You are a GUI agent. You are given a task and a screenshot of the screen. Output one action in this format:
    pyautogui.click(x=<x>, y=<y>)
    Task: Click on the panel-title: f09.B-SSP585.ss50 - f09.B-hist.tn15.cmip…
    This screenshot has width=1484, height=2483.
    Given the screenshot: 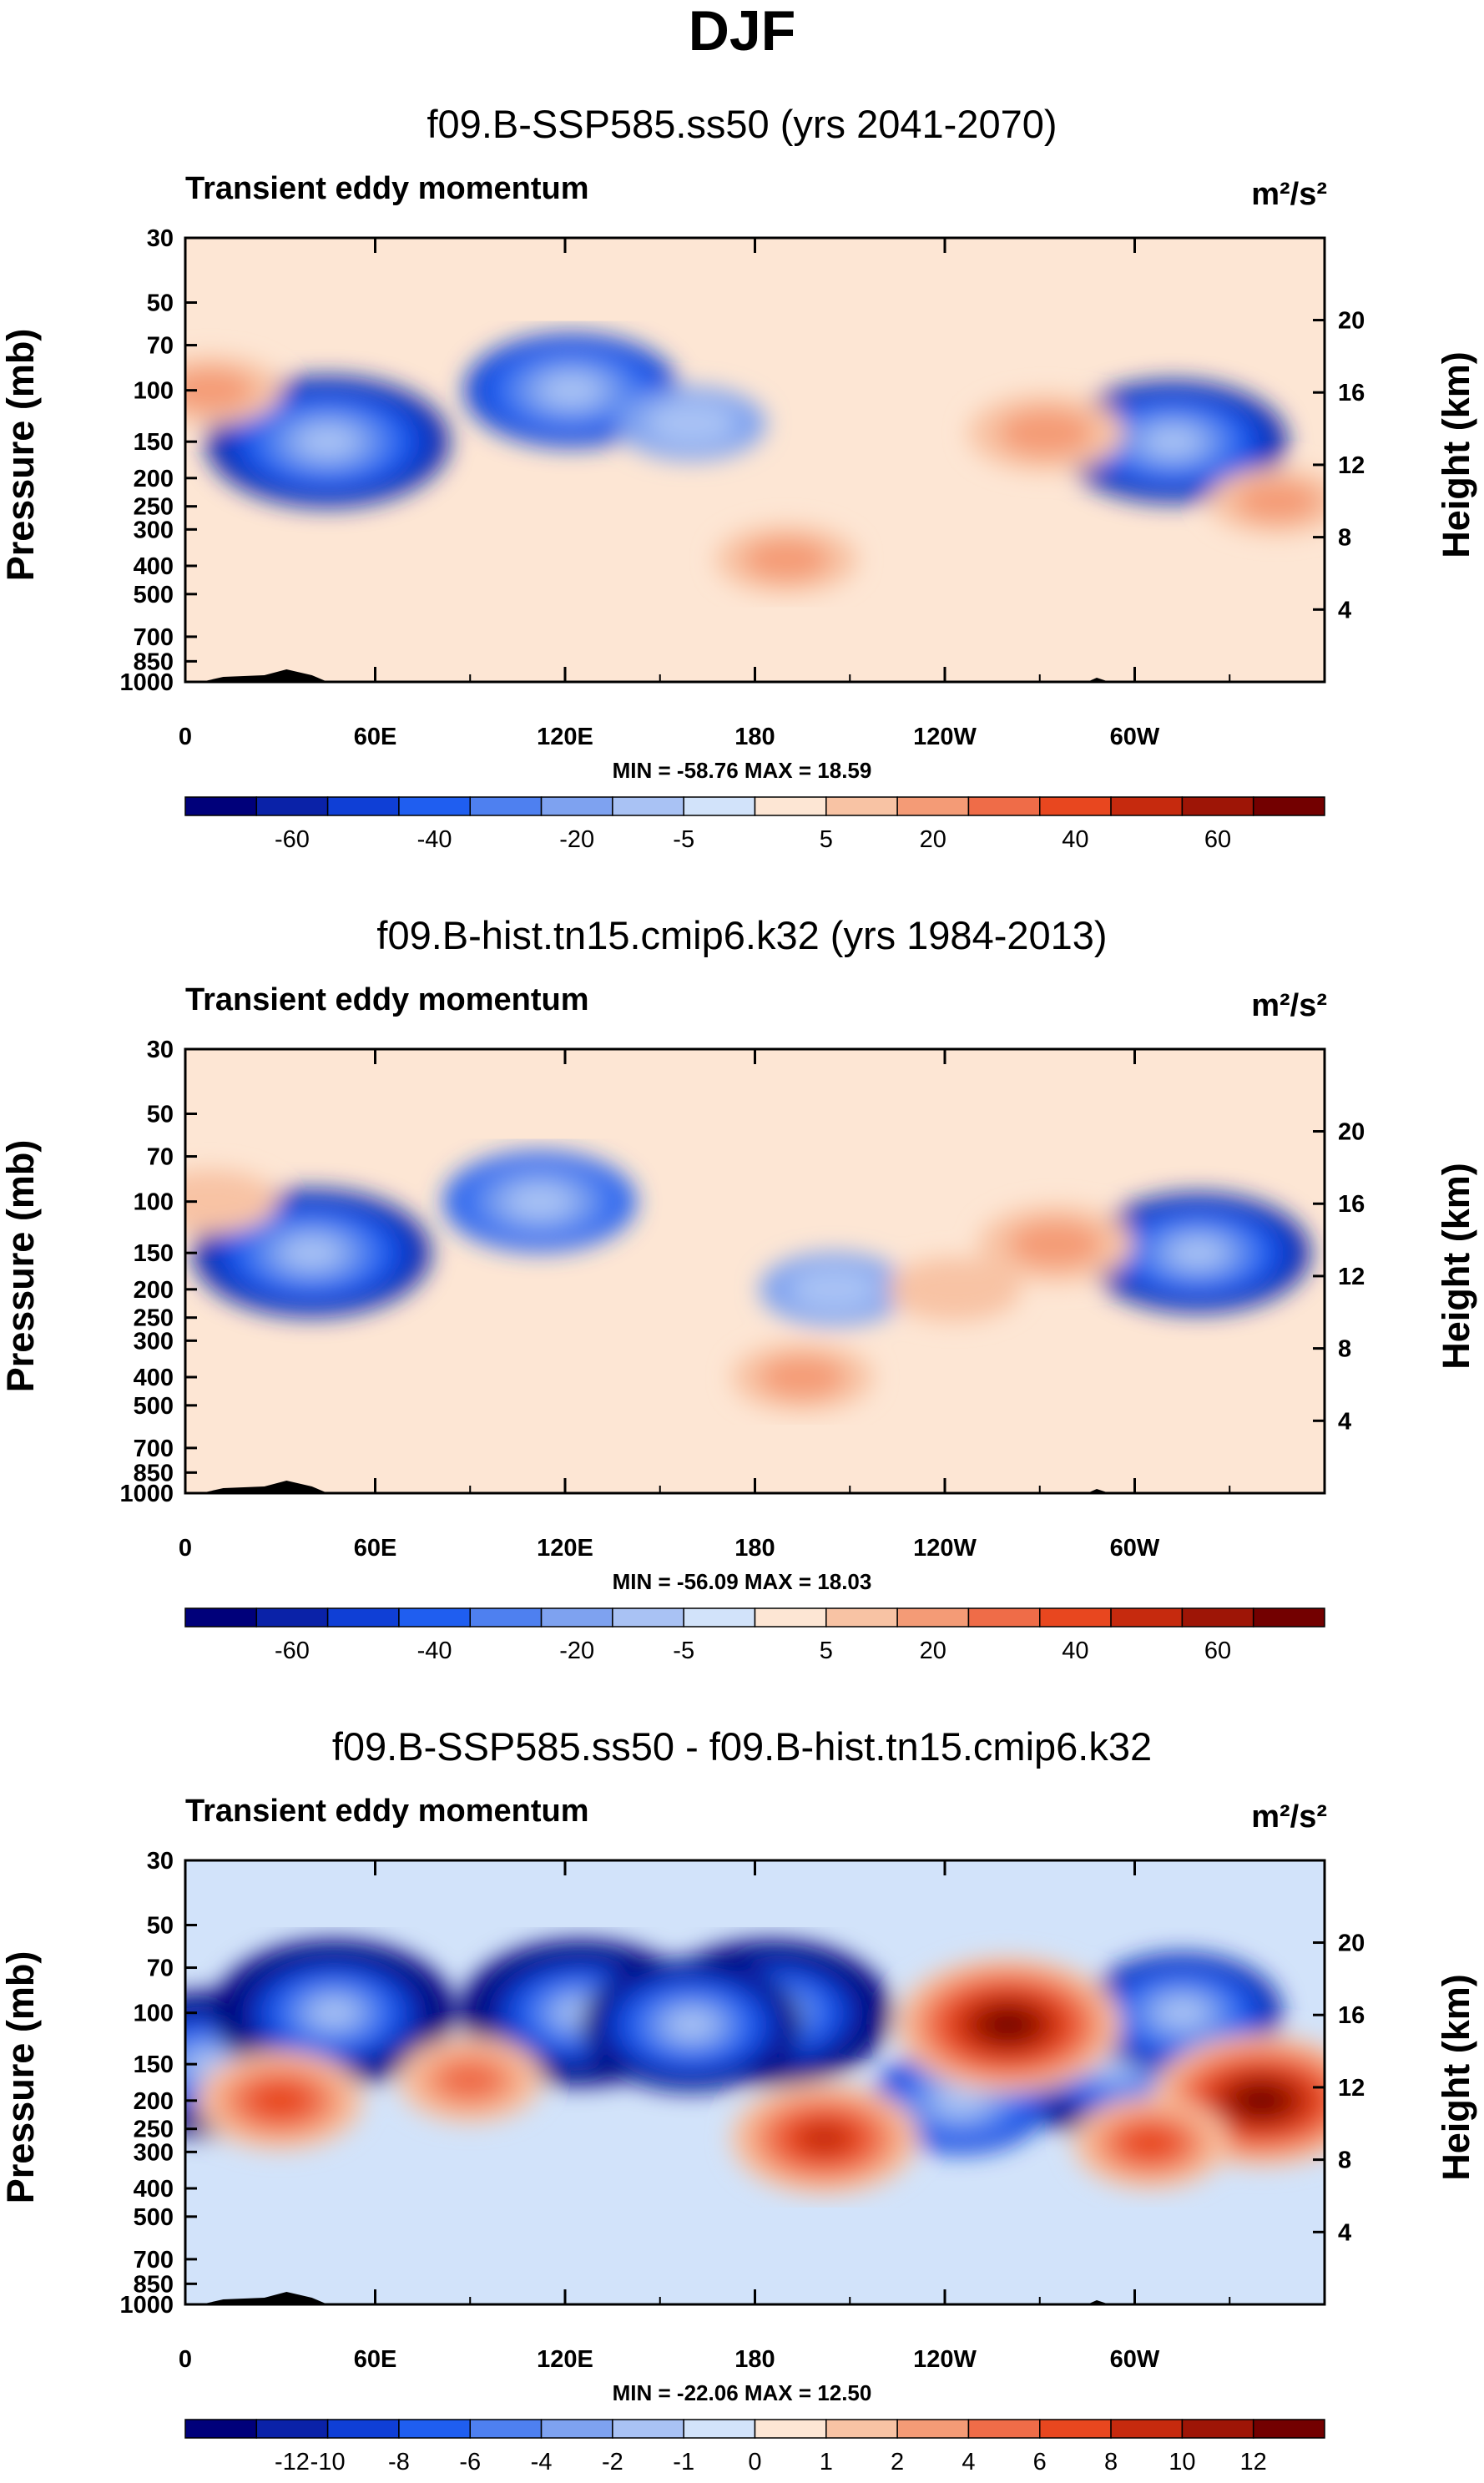 What is the action you would take?
    pyautogui.click(x=742, y=1747)
    